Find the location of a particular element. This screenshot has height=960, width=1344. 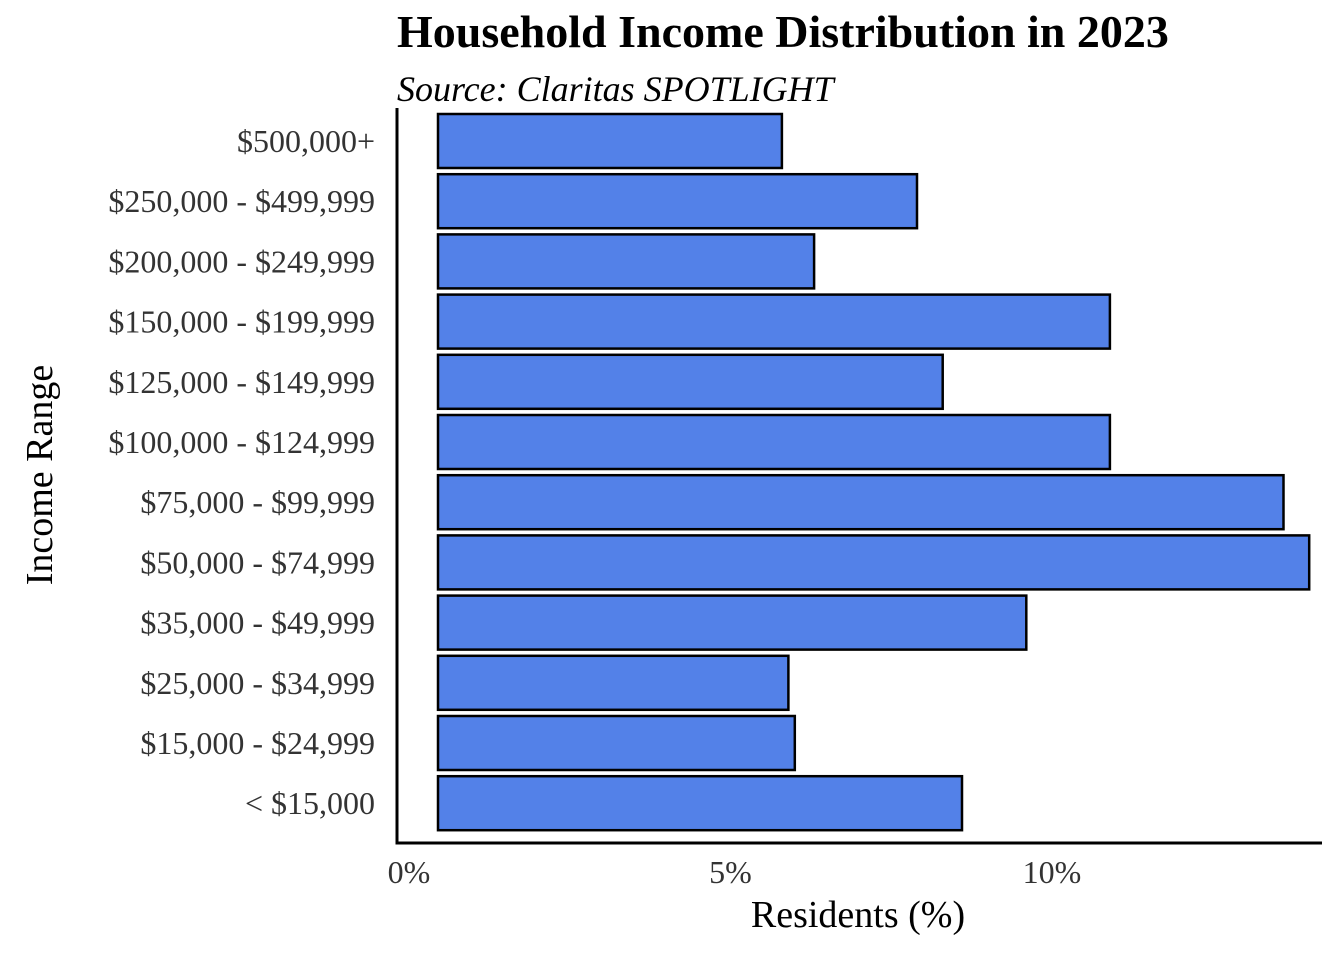

x-axis-title: Residents (%) is located at coordinates (858, 915).